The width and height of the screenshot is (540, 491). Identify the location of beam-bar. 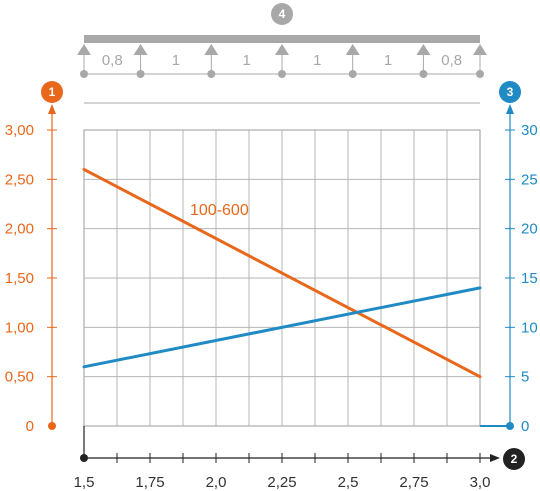
(282, 39).